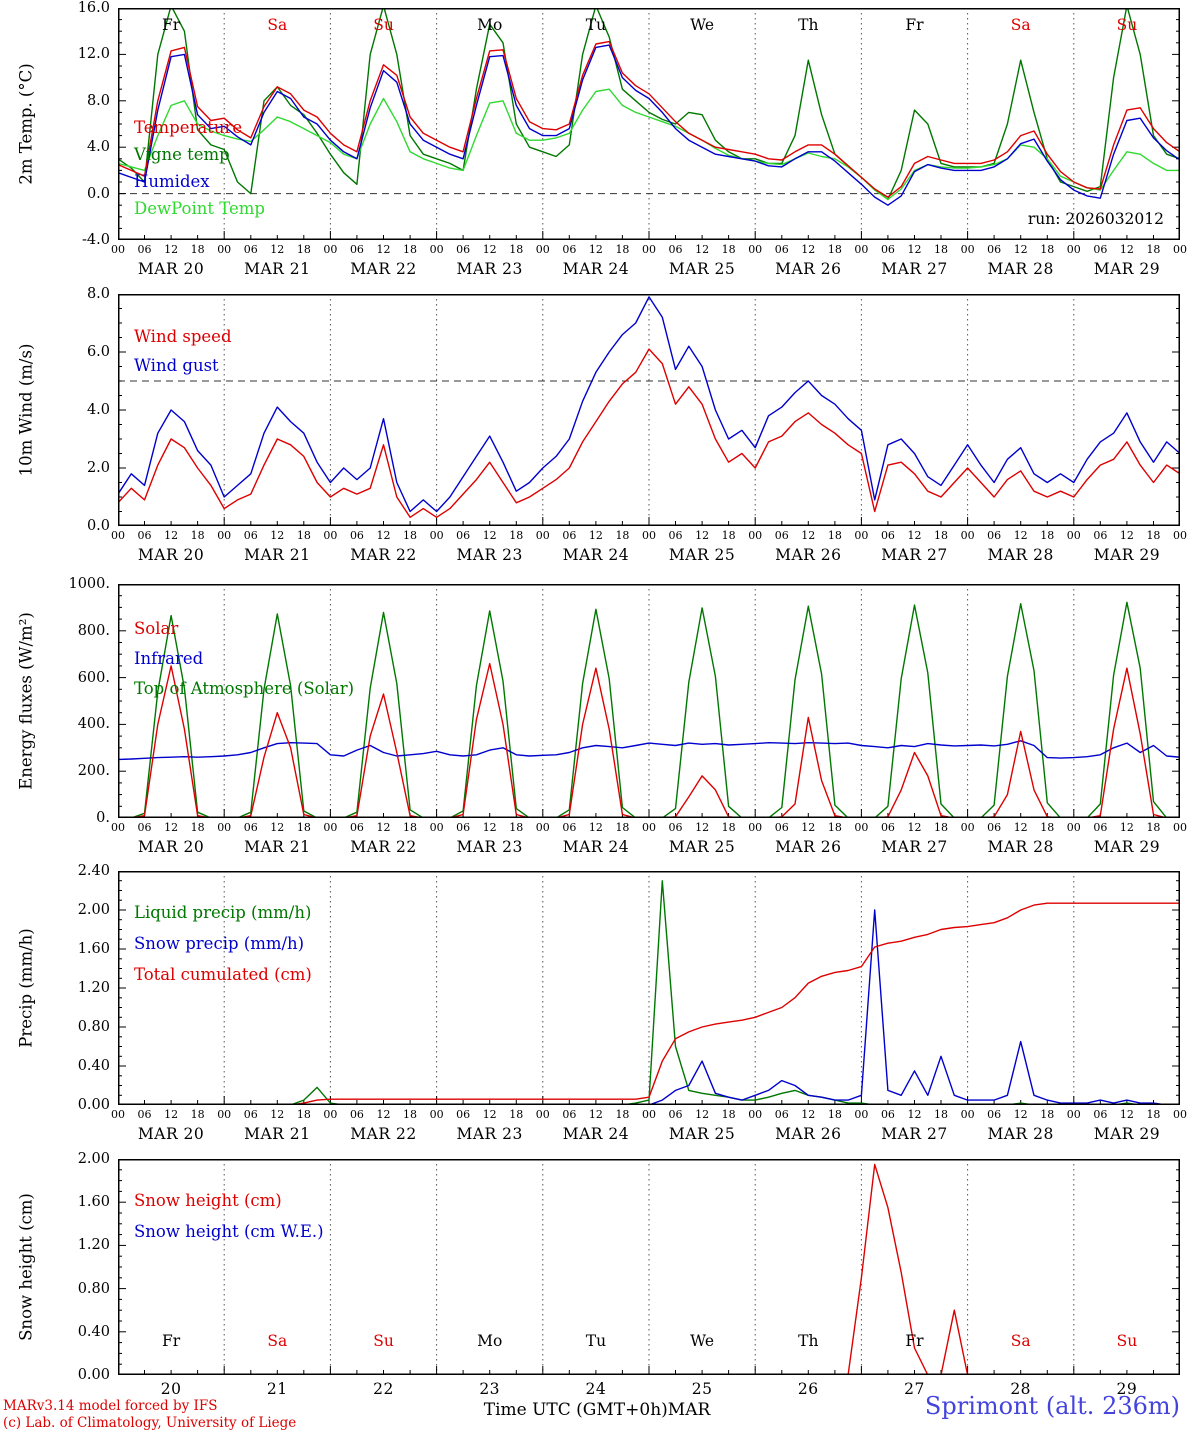  Describe the element at coordinates (93, 1375) in the screenshot. I see `y-tick-label: 0.00` at that location.